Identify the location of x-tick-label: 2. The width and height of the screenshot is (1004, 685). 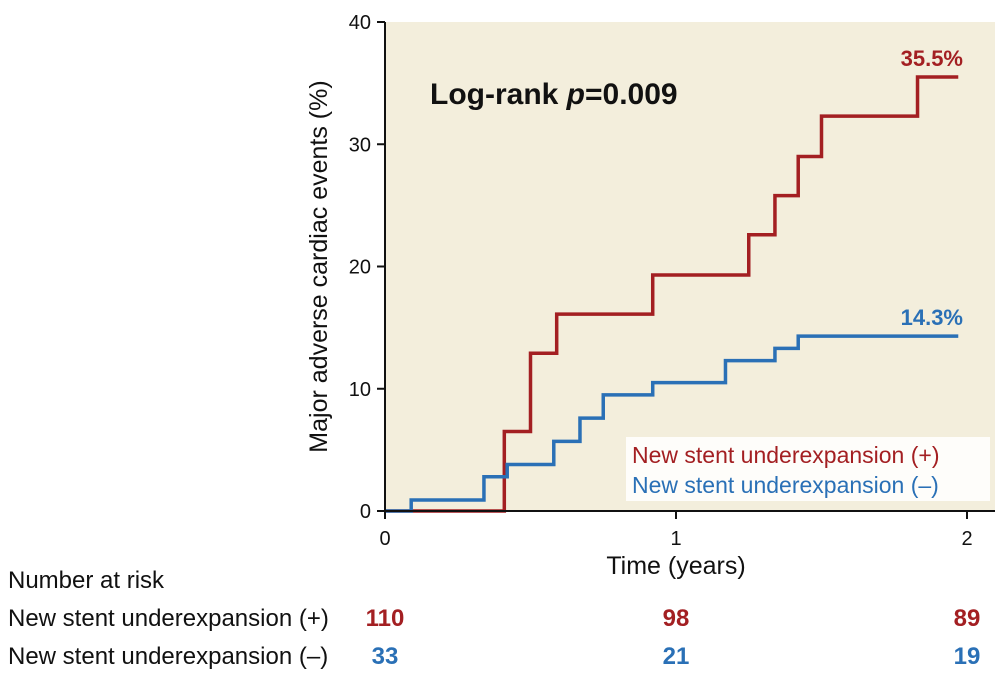
(966, 539).